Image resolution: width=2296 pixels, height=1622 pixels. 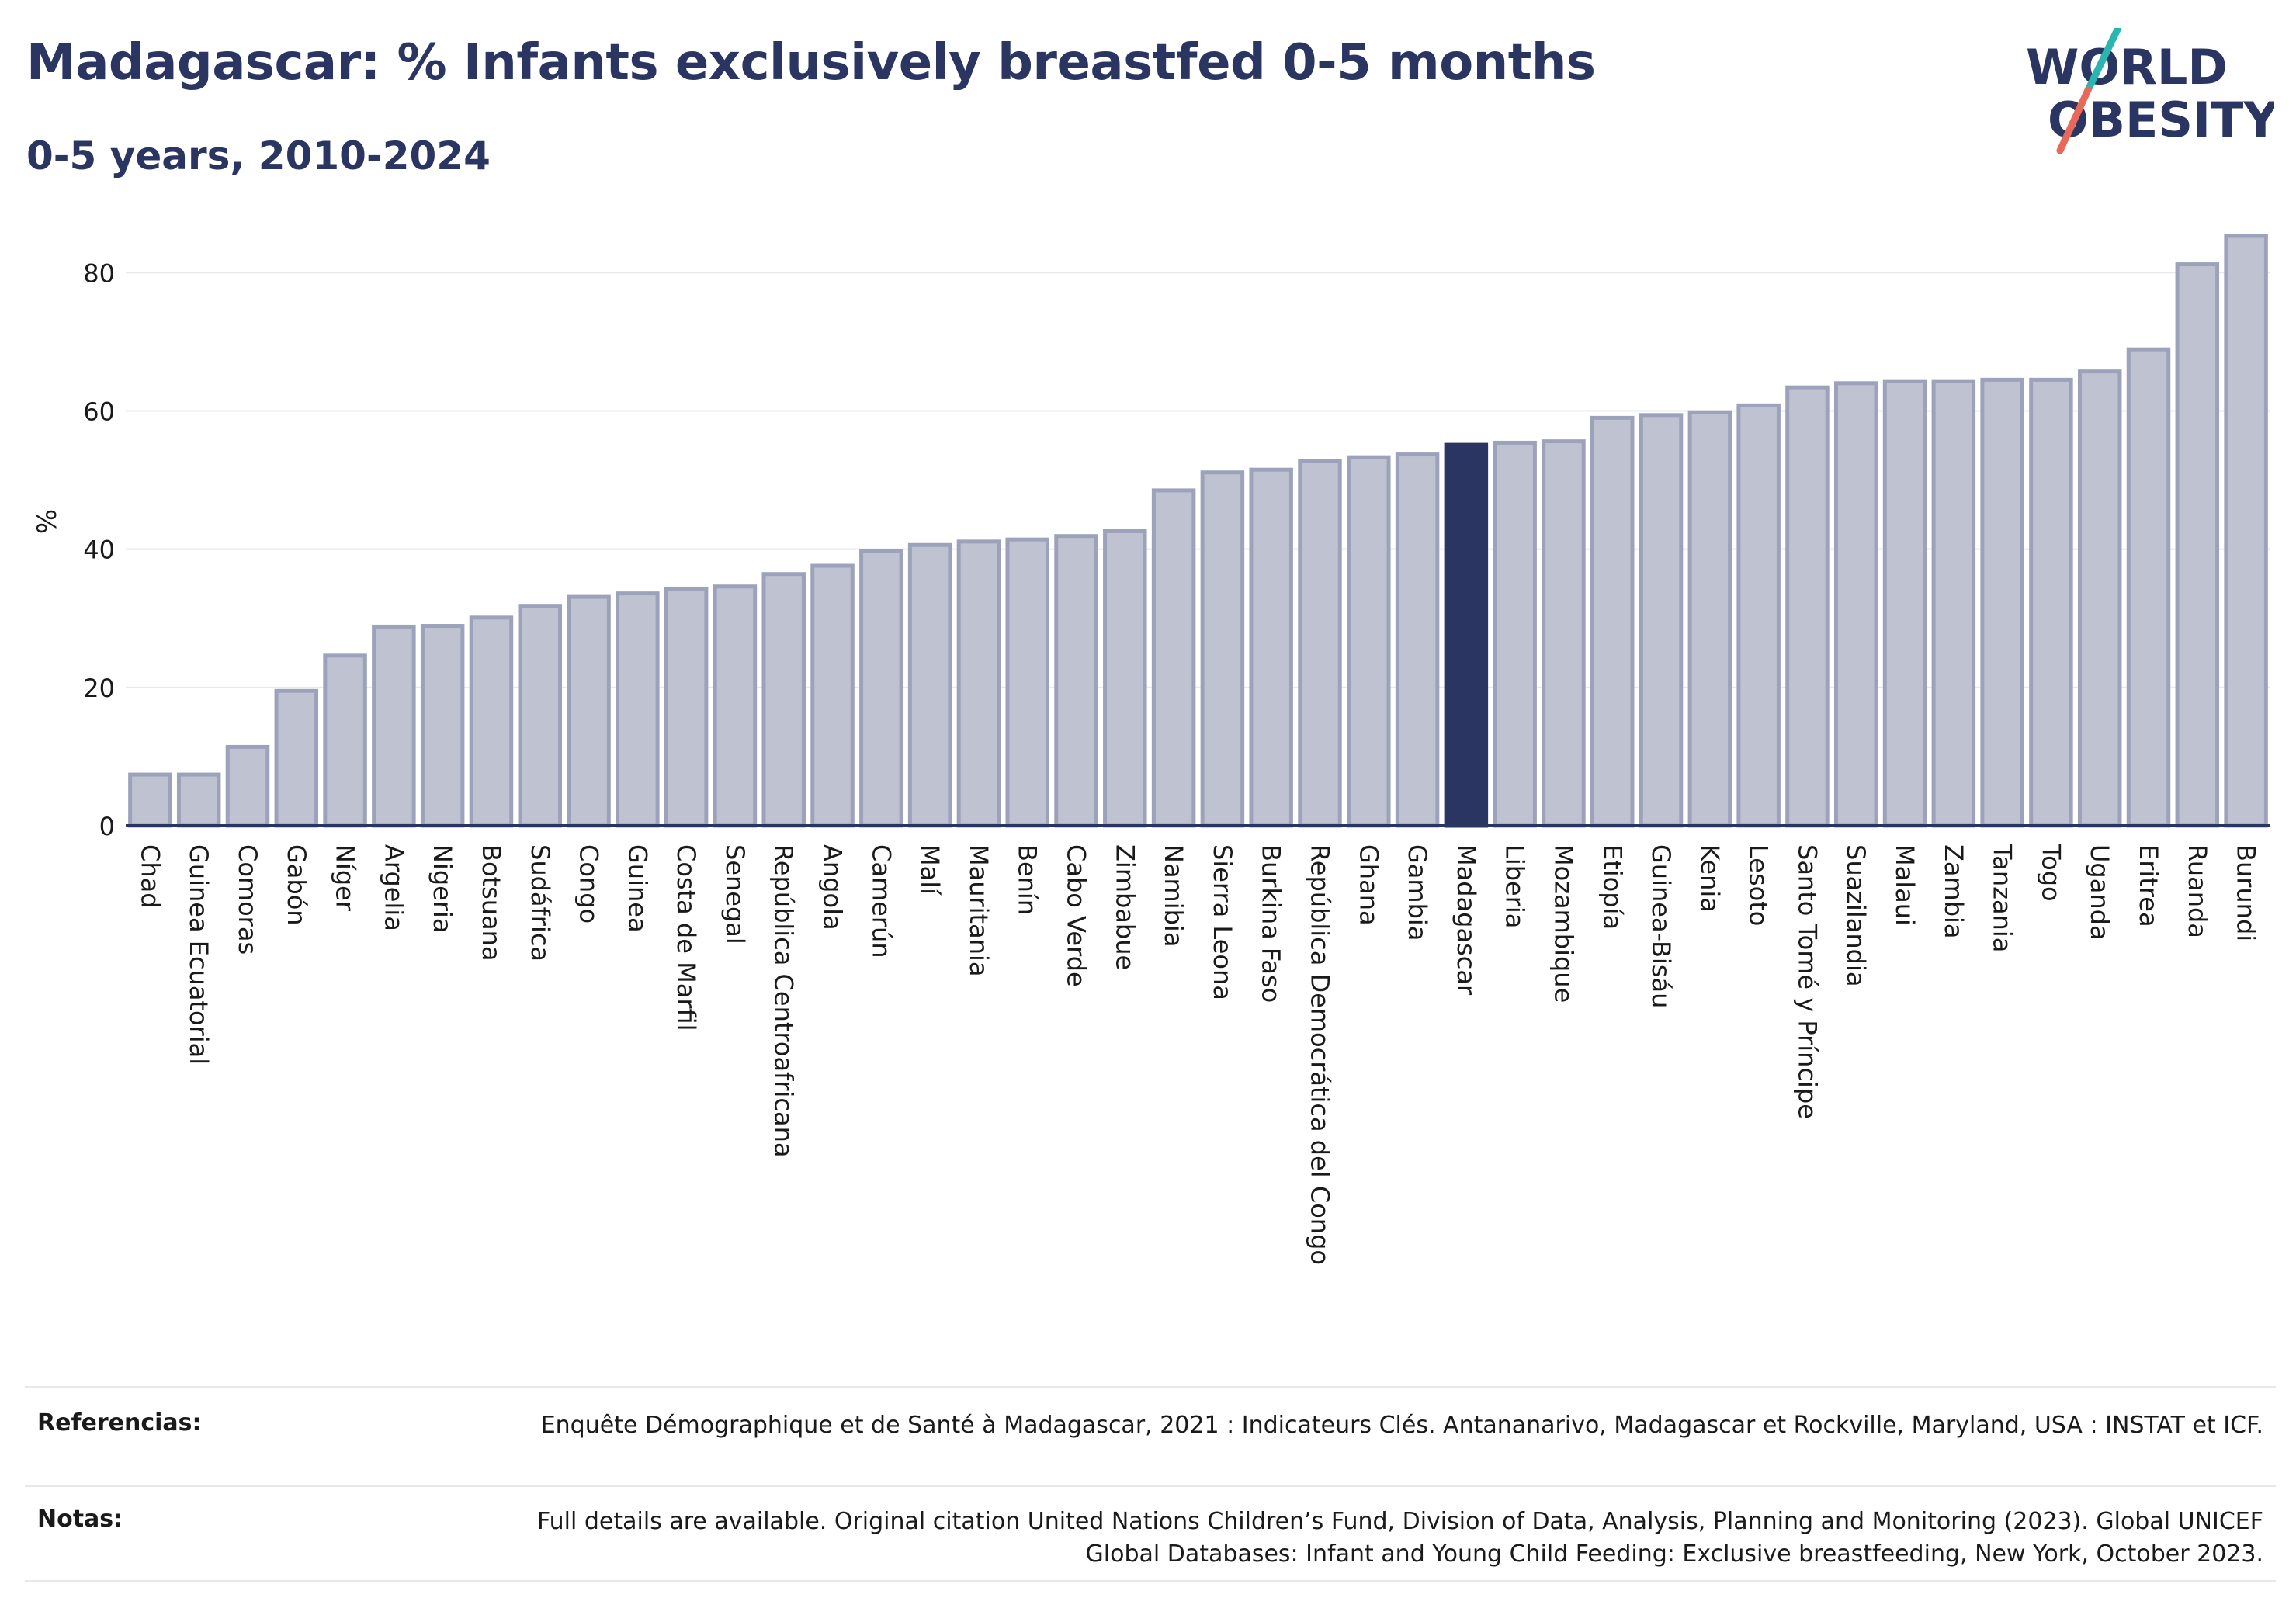 What do you see at coordinates (2148, 886) in the screenshot?
I see `x-tick-label: Eritrea` at bounding box center [2148, 886].